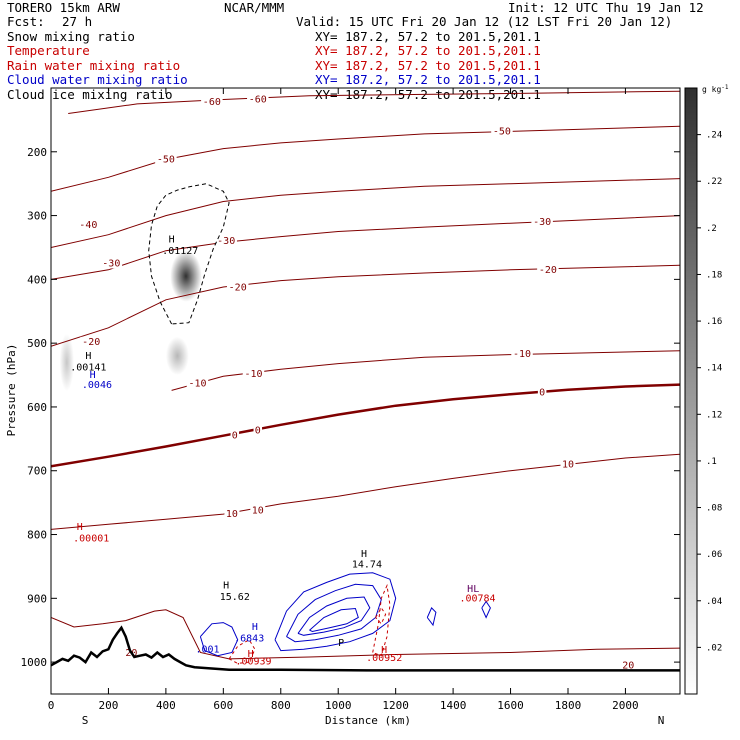 The height and width of the screenshot is (740, 740). What do you see at coordinates (428, 36) in the screenshot?
I see `field-snow-xy: XY= 187.2, 57.2 to 201.5,201.1` at bounding box center [428, 36].